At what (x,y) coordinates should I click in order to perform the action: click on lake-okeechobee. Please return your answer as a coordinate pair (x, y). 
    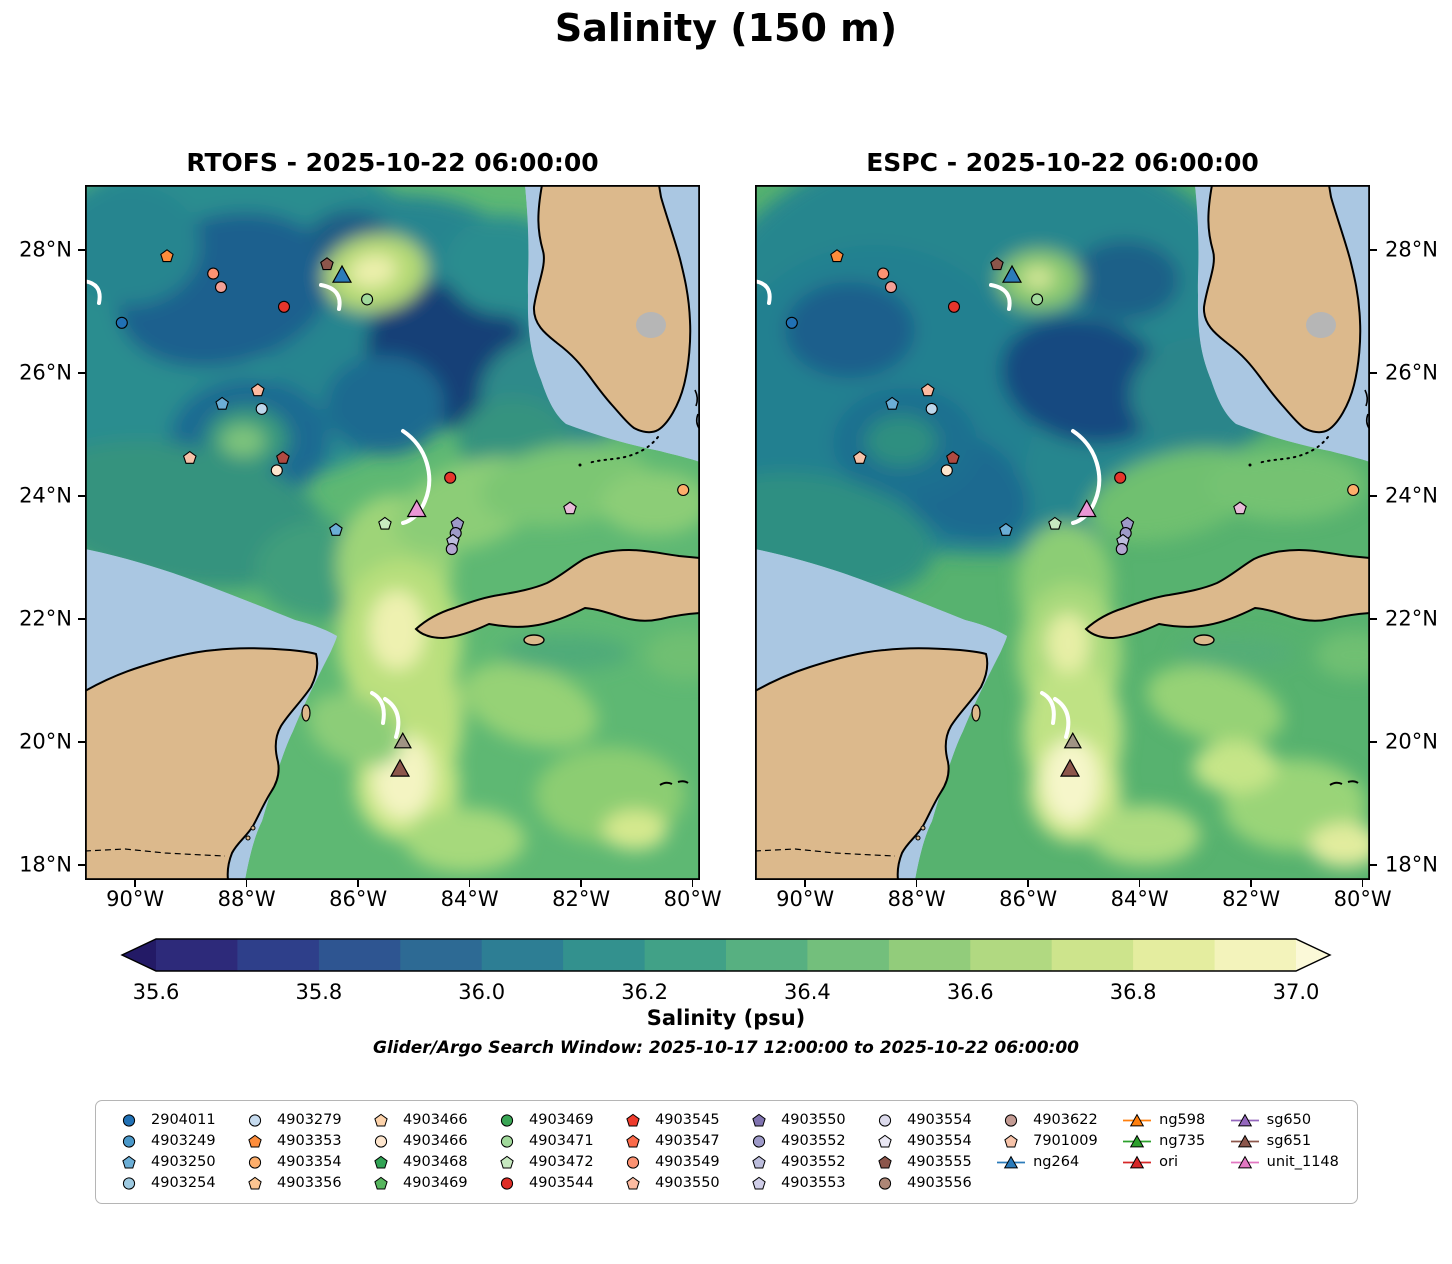
    Looking at the image, I should click on (651, 325).